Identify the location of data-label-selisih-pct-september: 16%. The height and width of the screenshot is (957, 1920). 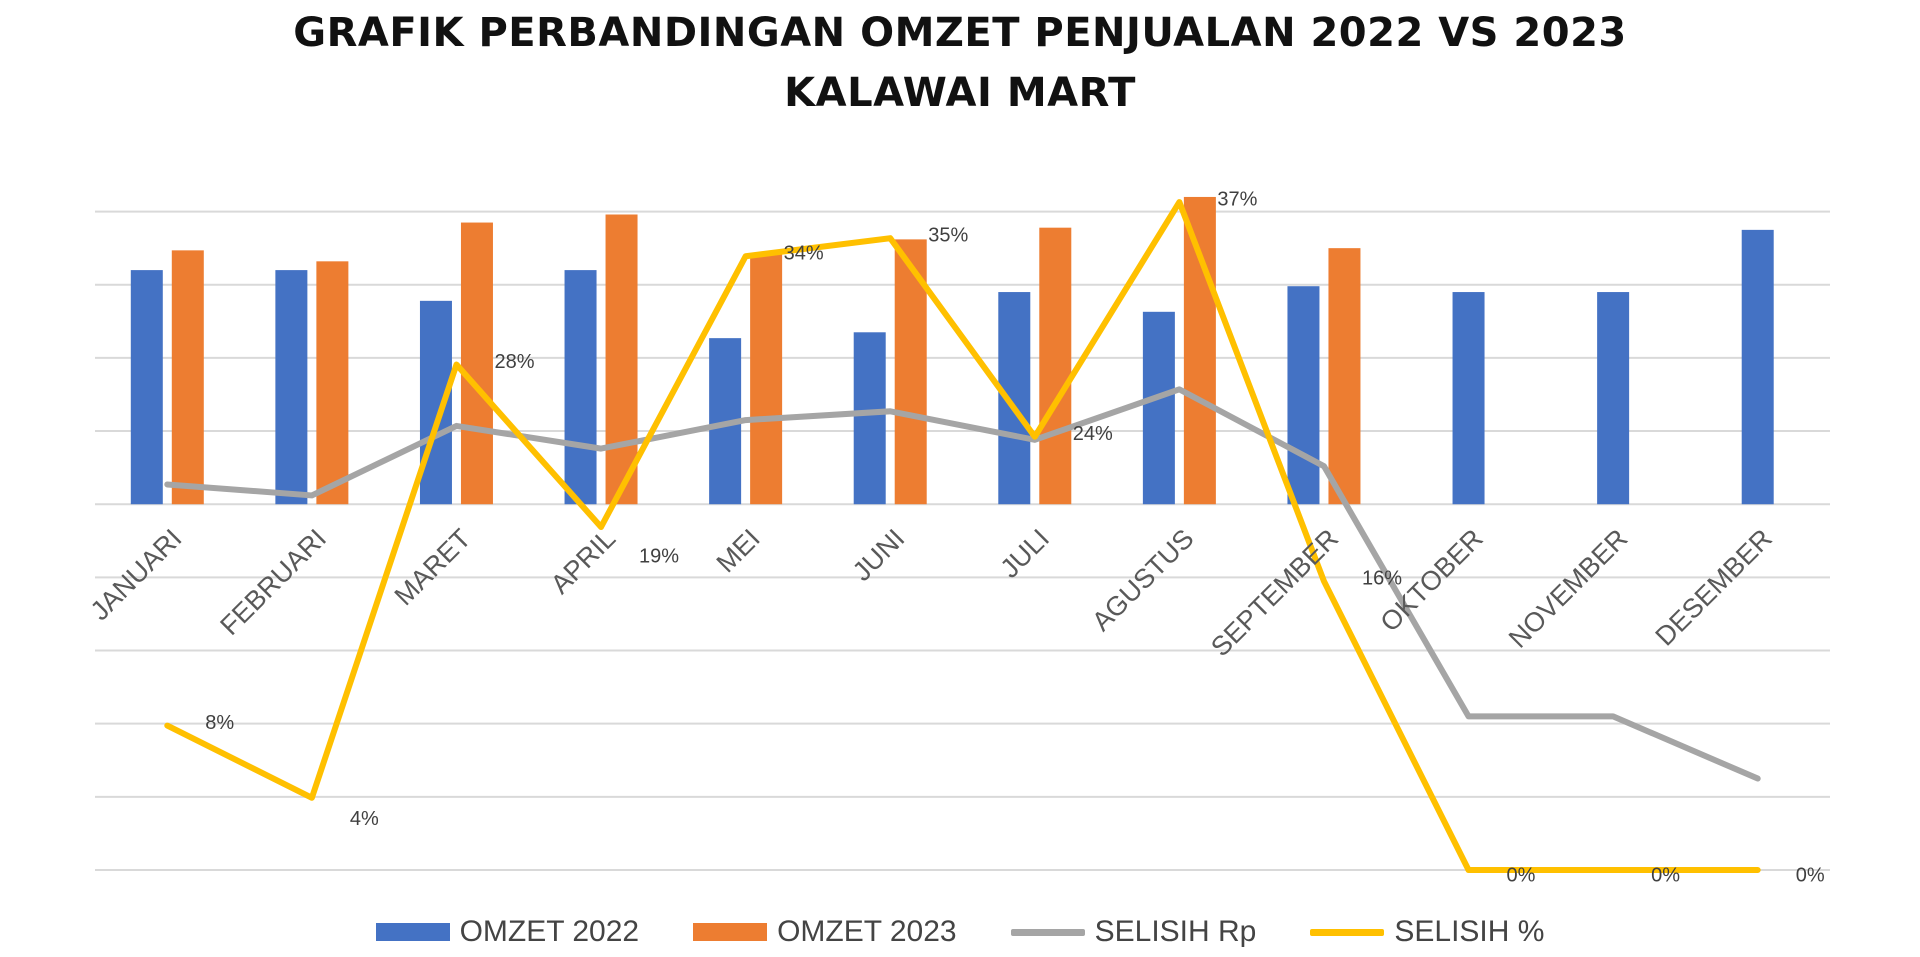
(1382, 578).